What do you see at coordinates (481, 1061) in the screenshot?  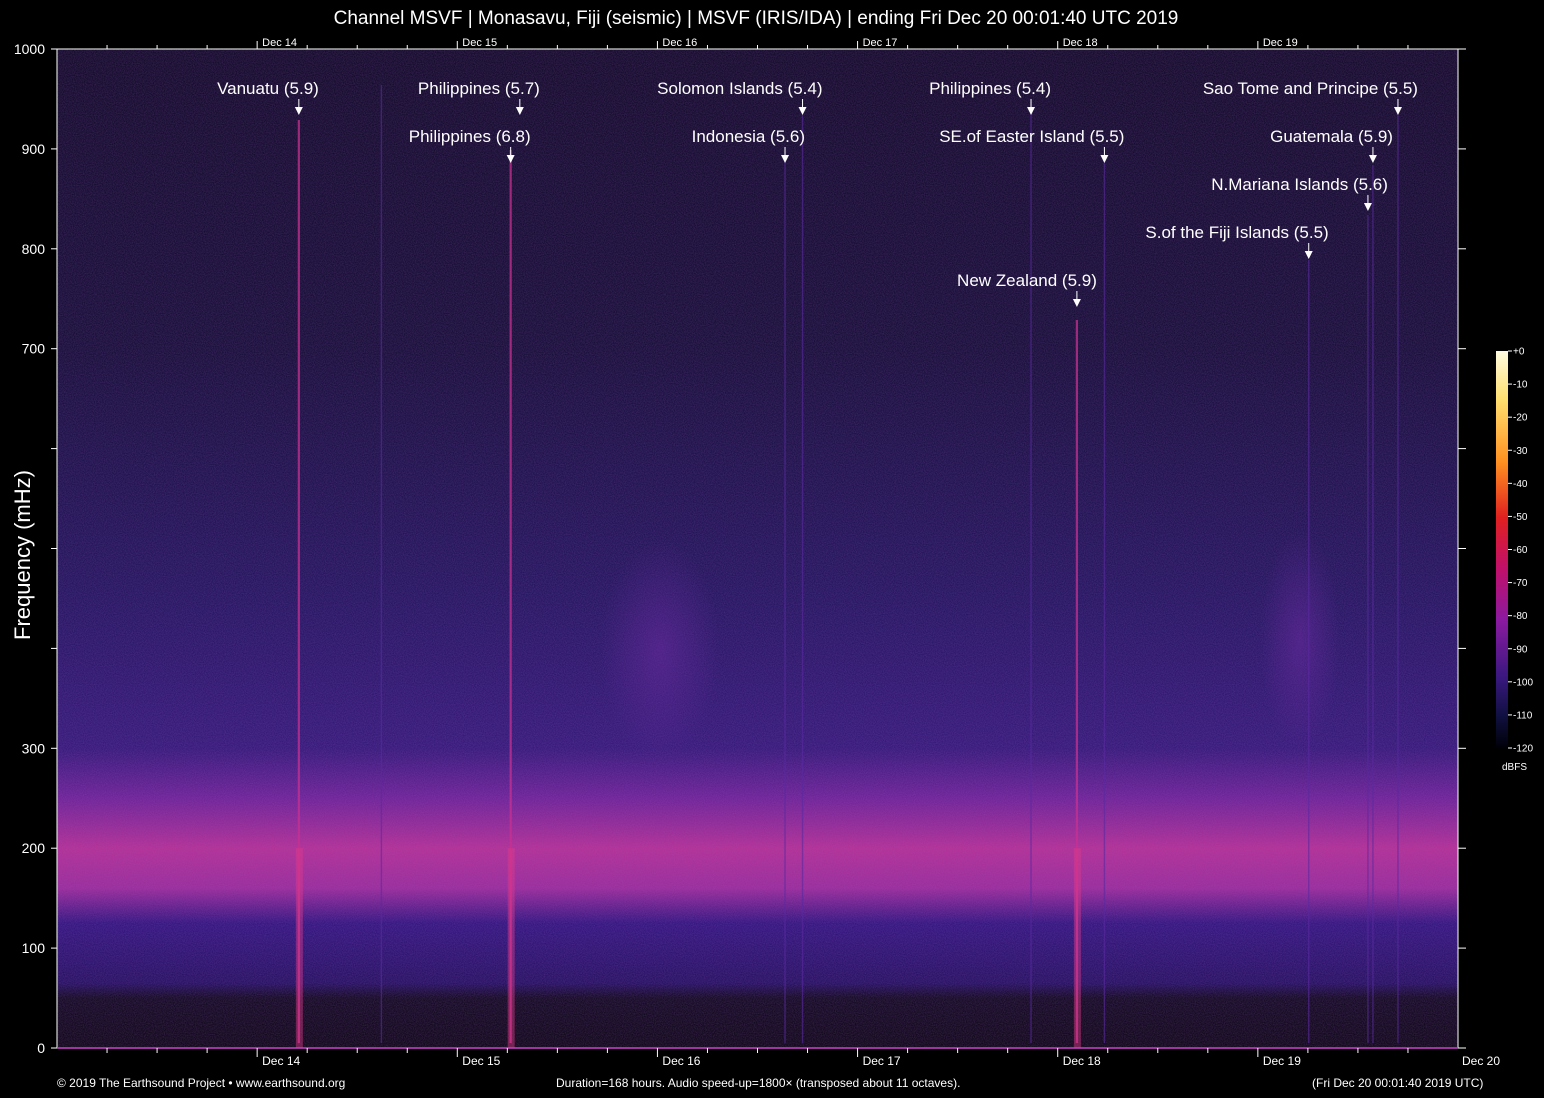 I see `x-tick-label: Dec 15` at bounding box center [481, 1061].